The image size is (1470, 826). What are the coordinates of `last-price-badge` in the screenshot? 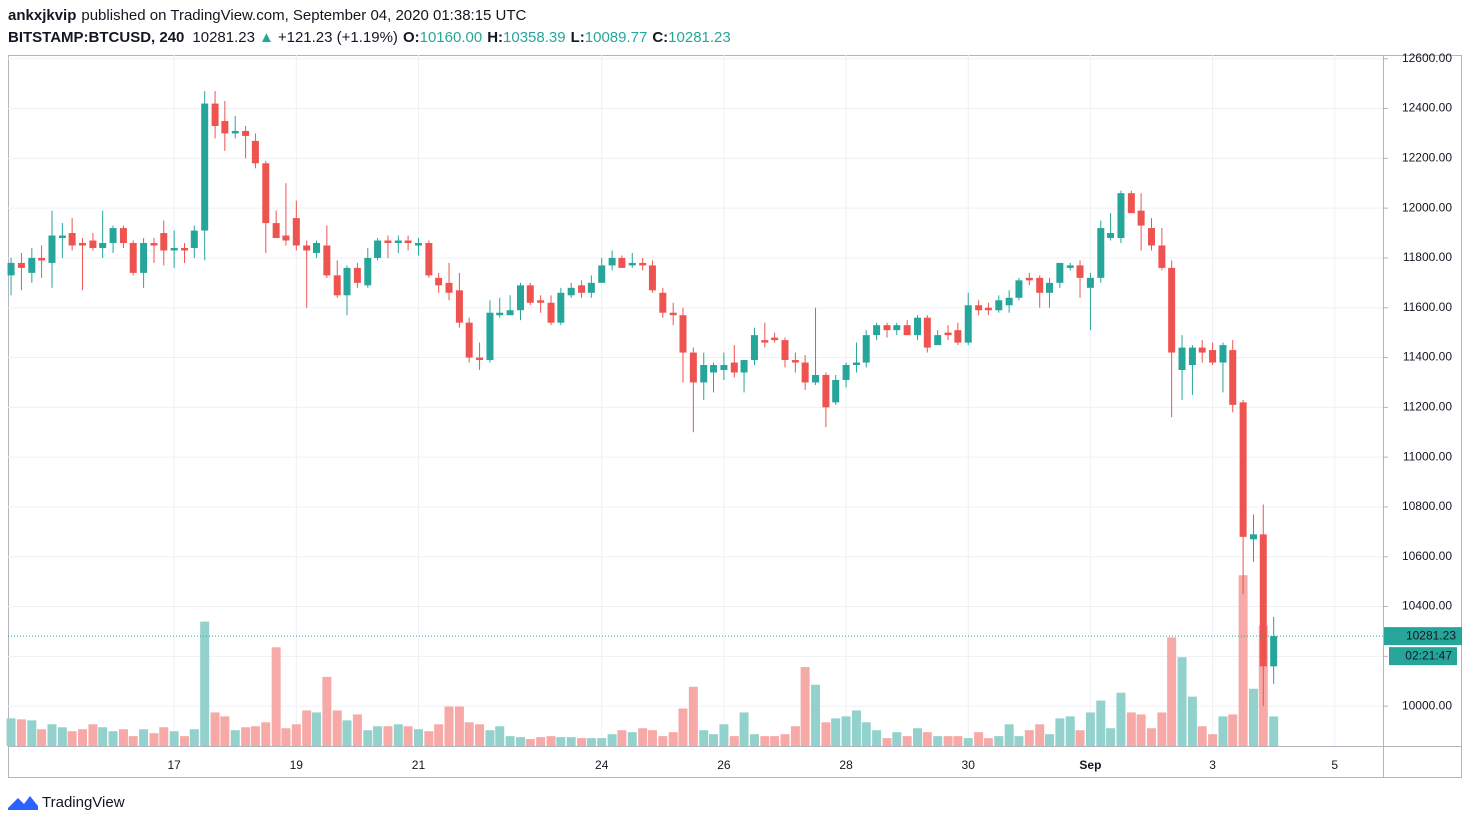 It's located at (1423, 636).